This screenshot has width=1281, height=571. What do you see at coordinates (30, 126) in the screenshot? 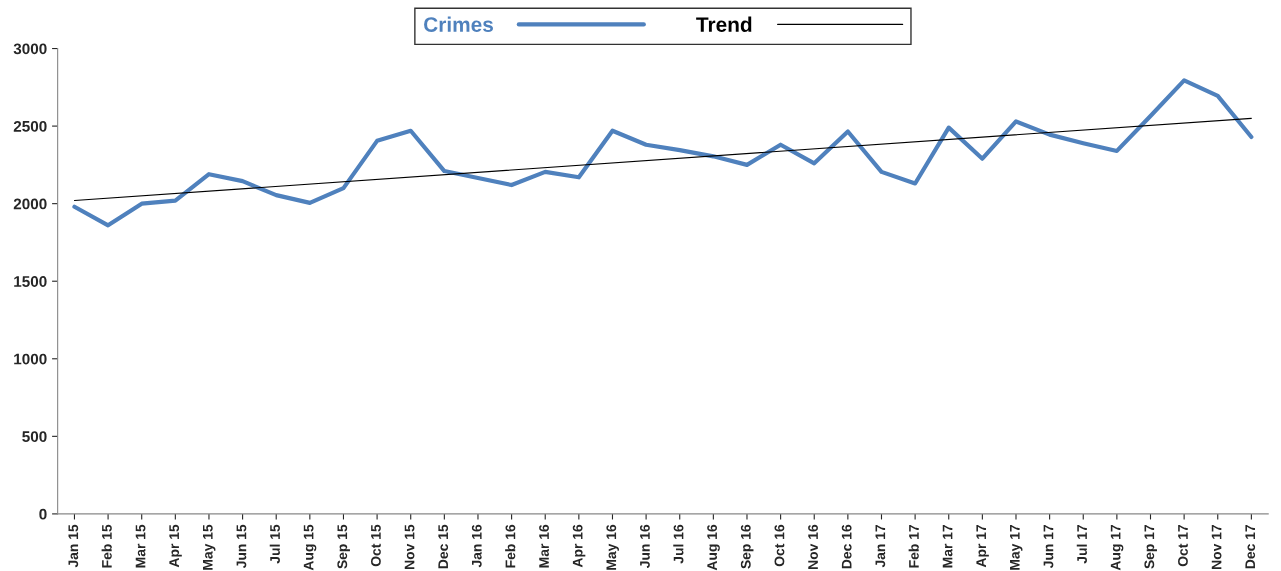
I see `y-tick-label: 2500` at bounding box center [30, 126].